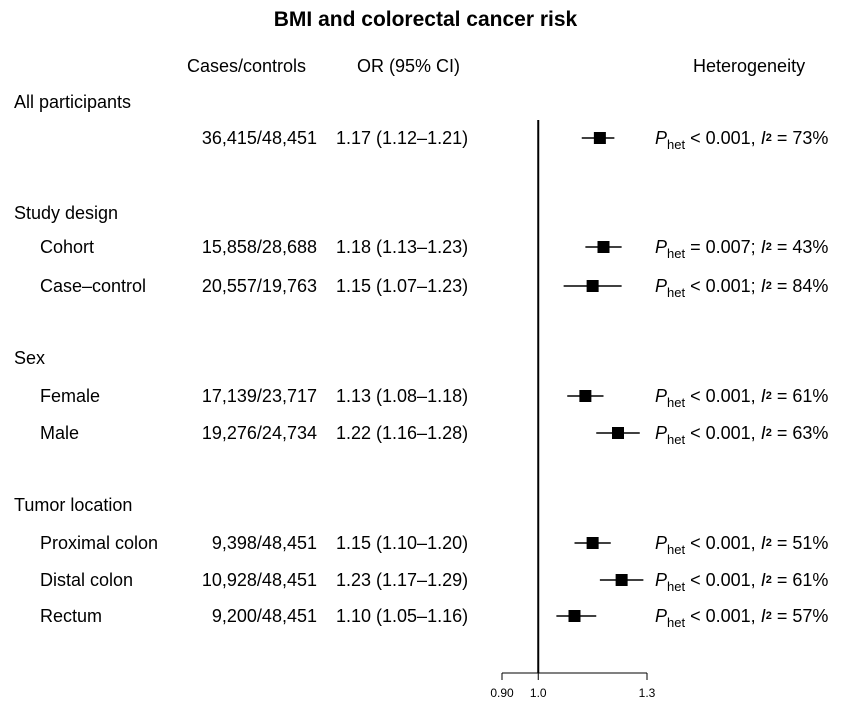  What do you see at coordinates (259, 396) in the screenshot?
I see `cases-controls-value: 17,139/23,717` at bounding box center [259, 396].